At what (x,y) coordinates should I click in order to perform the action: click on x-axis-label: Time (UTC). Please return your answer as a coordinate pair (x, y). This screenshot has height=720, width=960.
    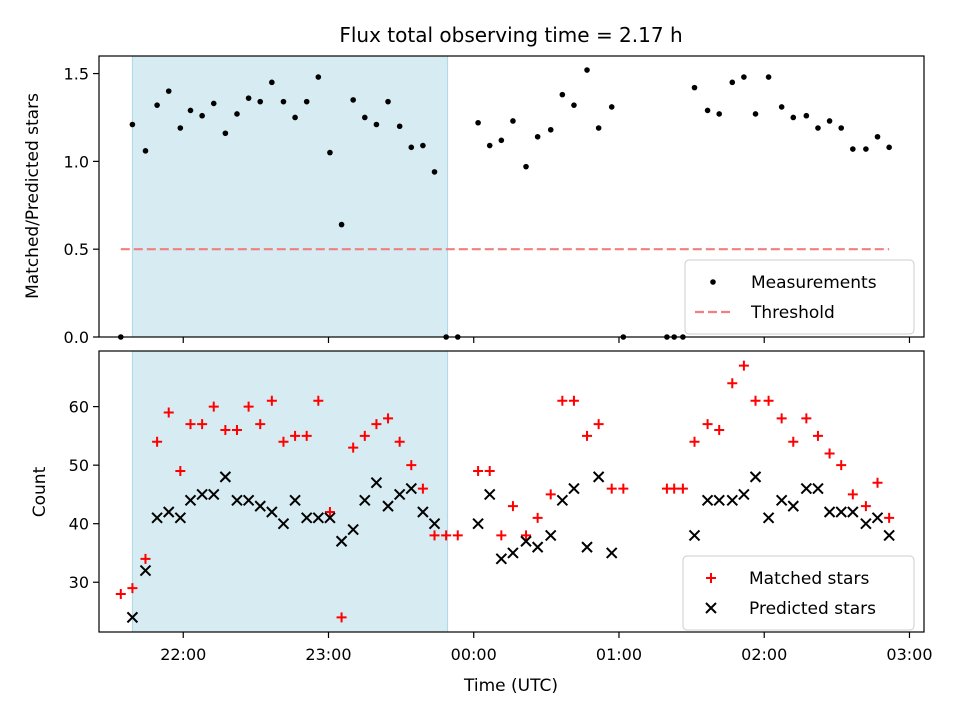
    Looking at the image, I should click on (510, 686).